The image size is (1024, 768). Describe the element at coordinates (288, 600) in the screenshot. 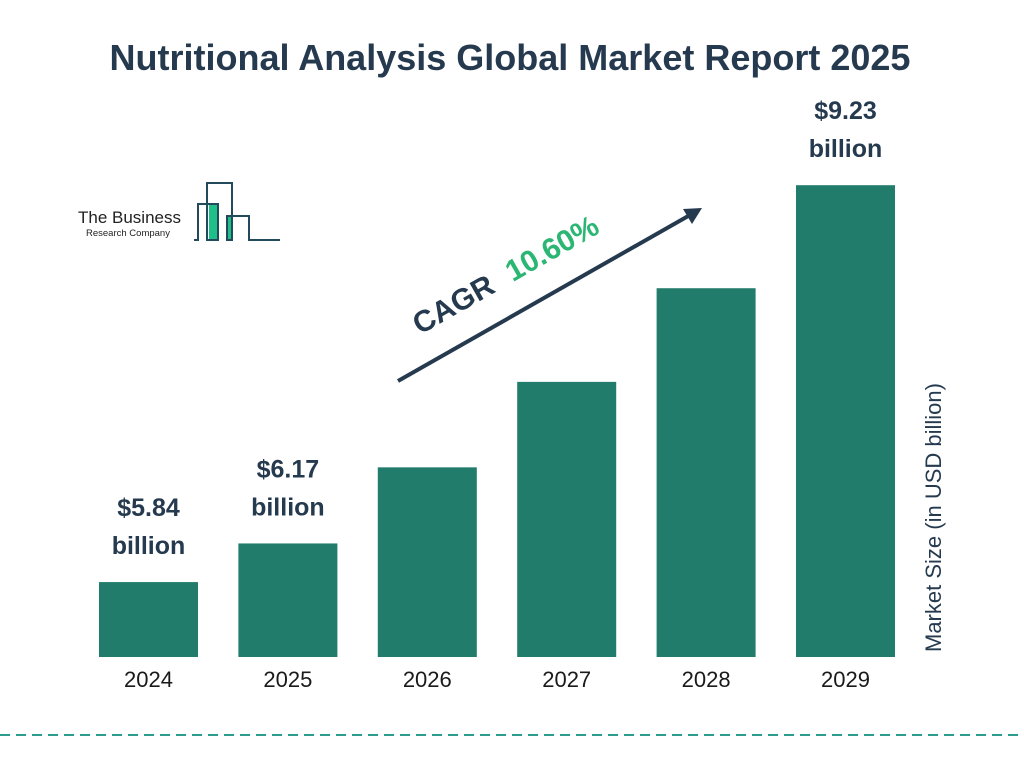

I see `bar-2025` at that location.